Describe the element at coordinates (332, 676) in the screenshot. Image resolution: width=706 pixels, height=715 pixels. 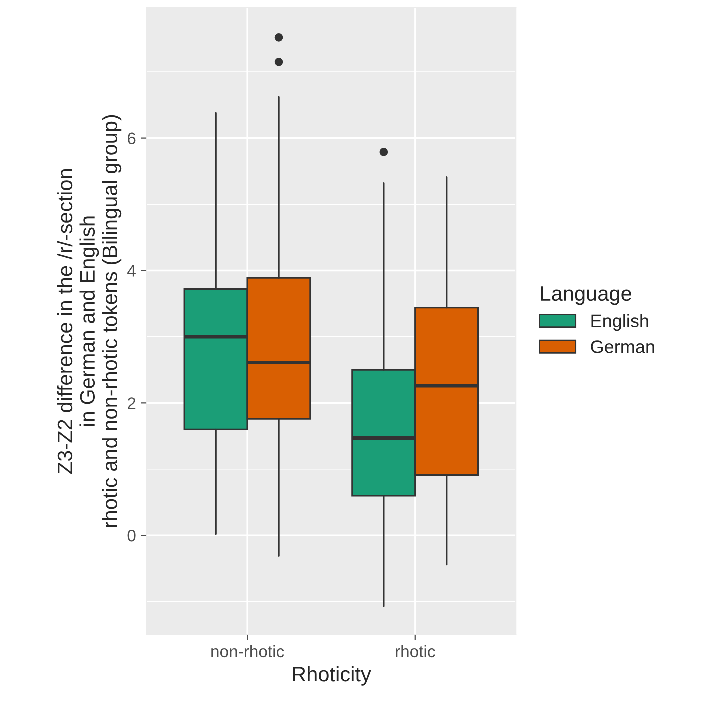
I see `x-axis-title: Rhoticity` at that location.